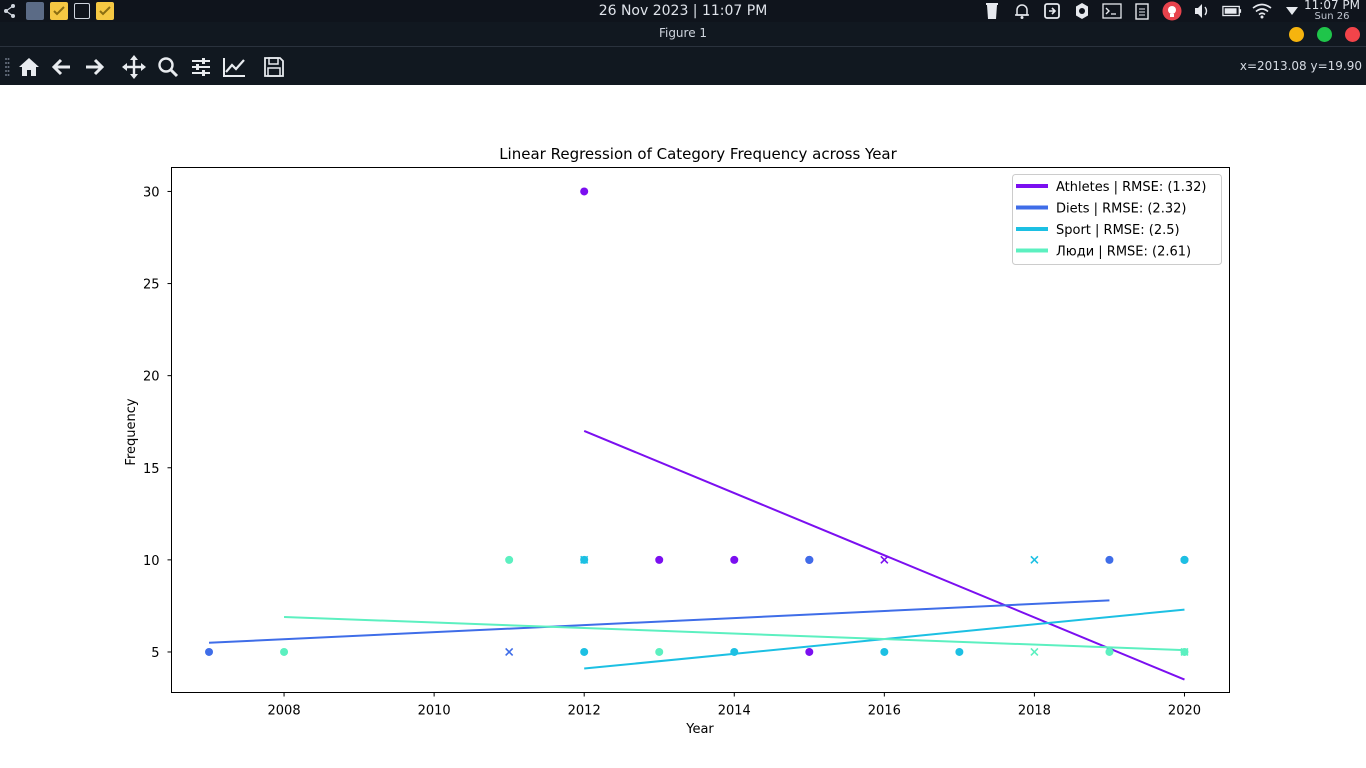 This screenshot has width=1366, height=768. I want to click on save-icon, so click(274, 67).